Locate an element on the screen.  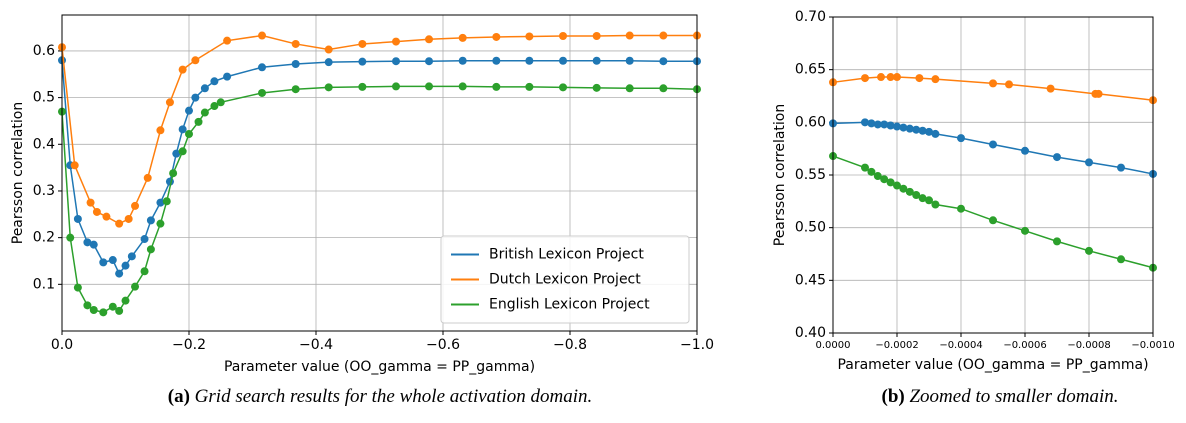
x-tick-label: −0.0008 is located at coordinates (1088, 345).